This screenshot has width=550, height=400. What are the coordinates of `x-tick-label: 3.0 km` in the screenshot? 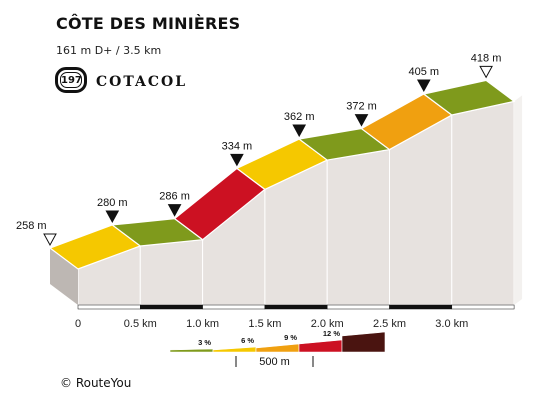 It's located at (451, 324).